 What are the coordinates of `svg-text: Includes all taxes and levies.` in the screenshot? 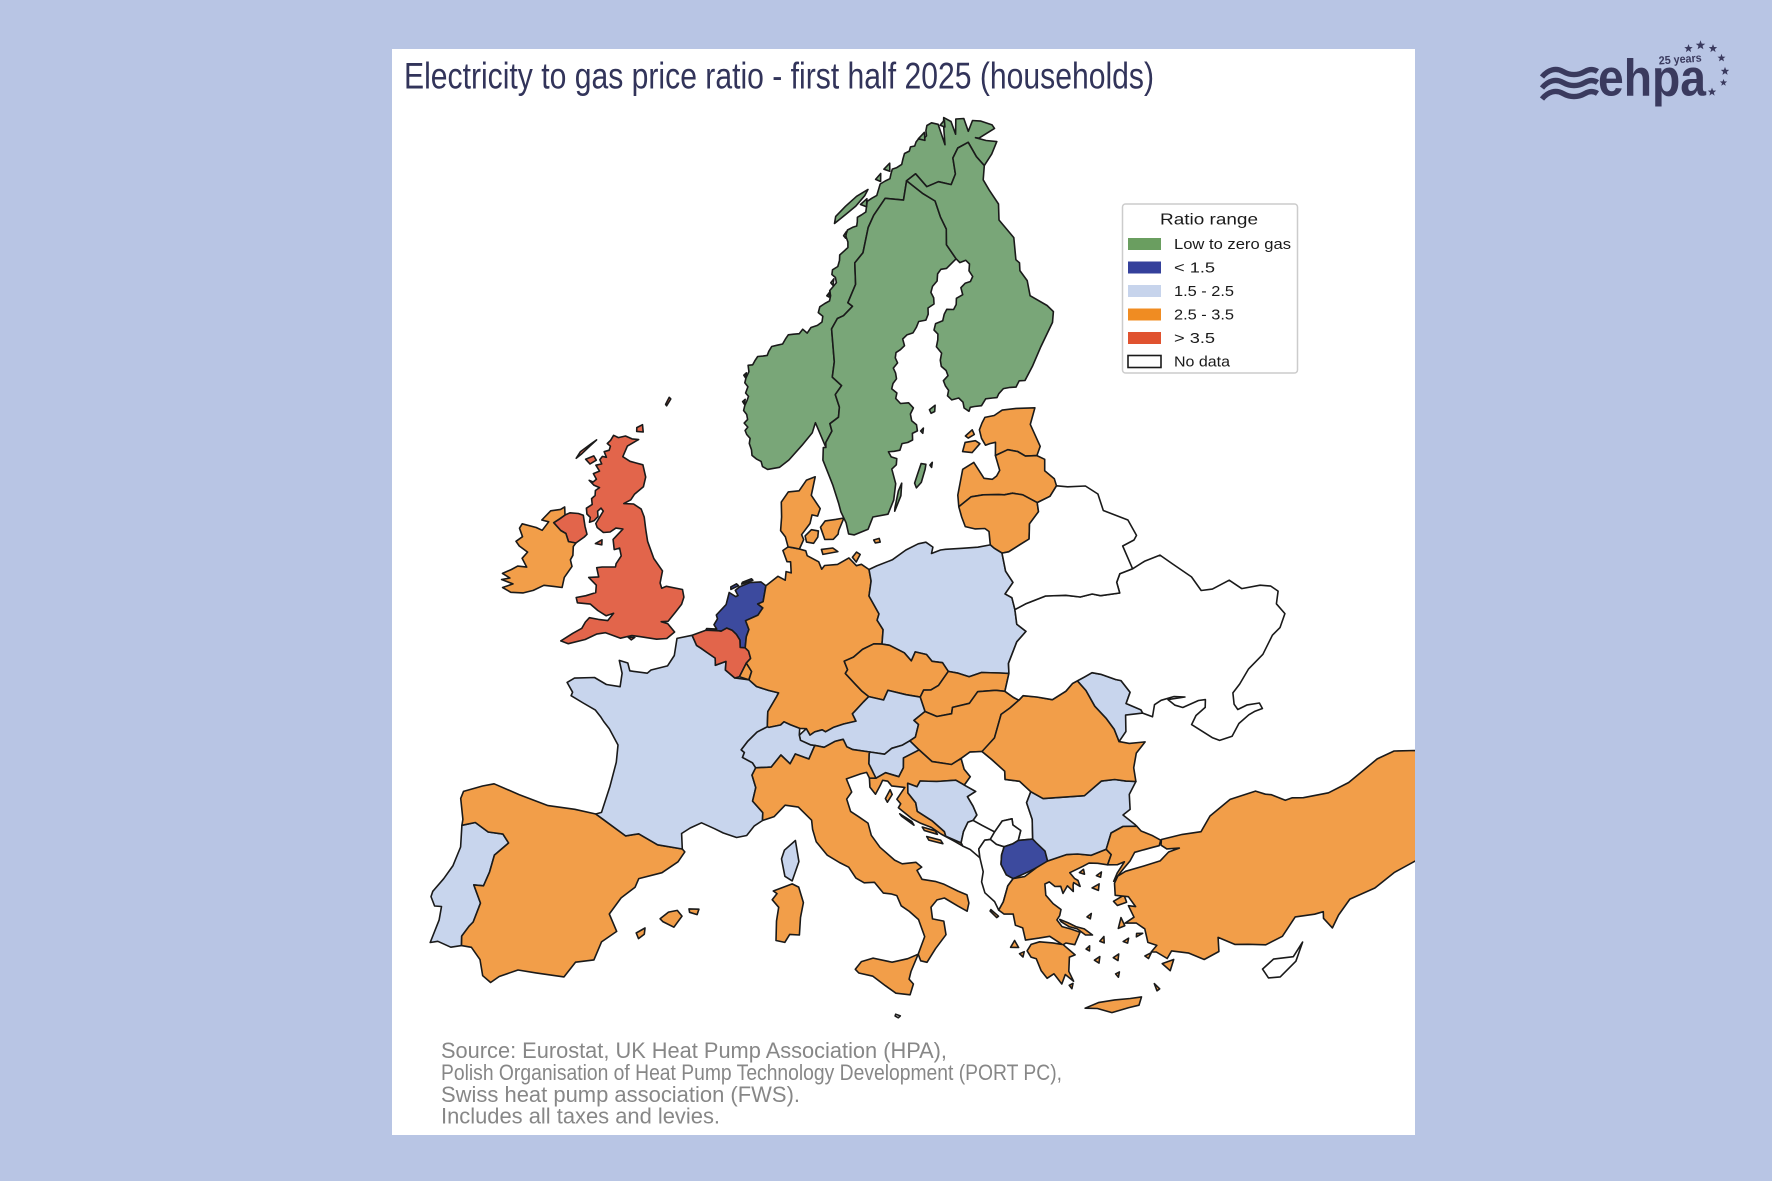 It's located at (580, 1116).